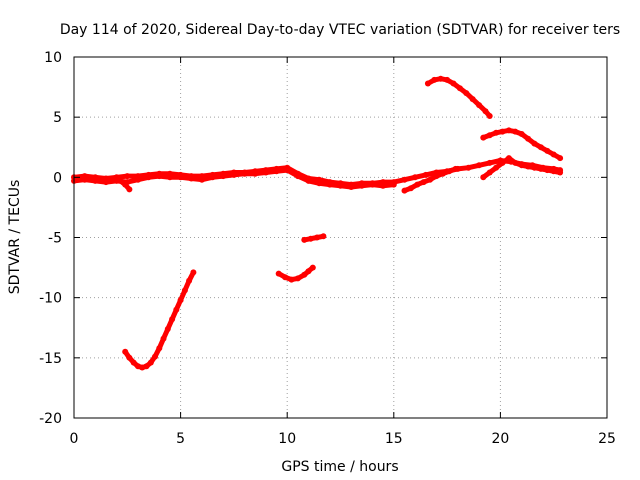 This screenshot has height=480, width=640. Describe the element at coordinates (459, 97) in the screenshot. I see `series-high-arc` at that location.